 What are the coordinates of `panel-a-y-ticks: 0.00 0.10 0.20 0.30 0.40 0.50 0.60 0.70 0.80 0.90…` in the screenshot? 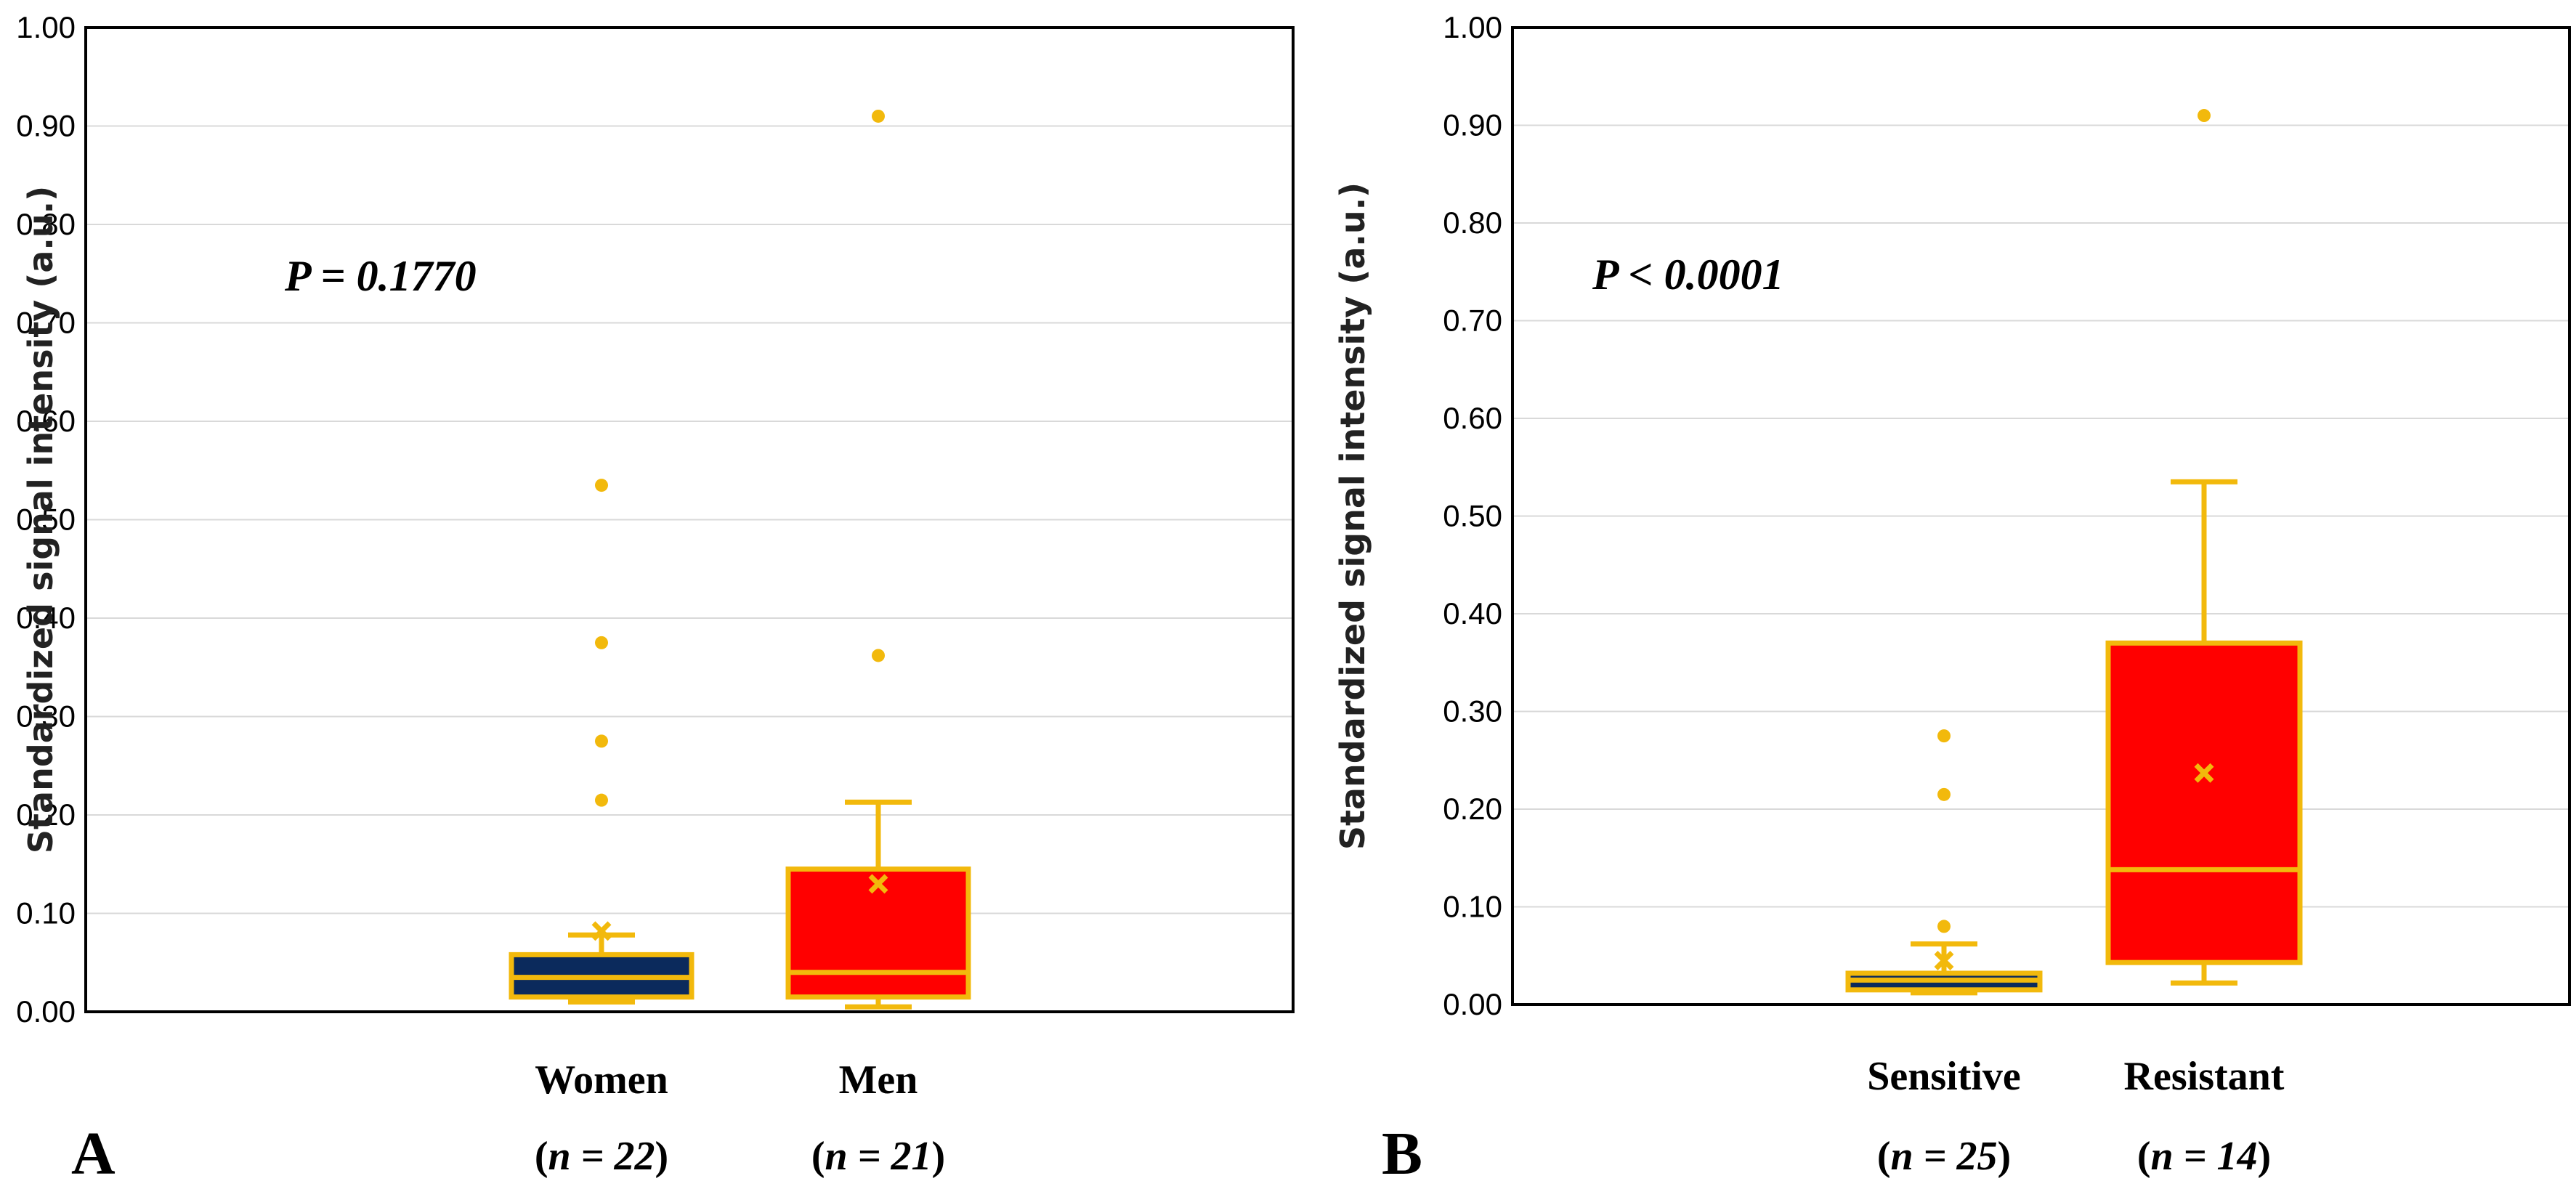 It's located at (46, 519).